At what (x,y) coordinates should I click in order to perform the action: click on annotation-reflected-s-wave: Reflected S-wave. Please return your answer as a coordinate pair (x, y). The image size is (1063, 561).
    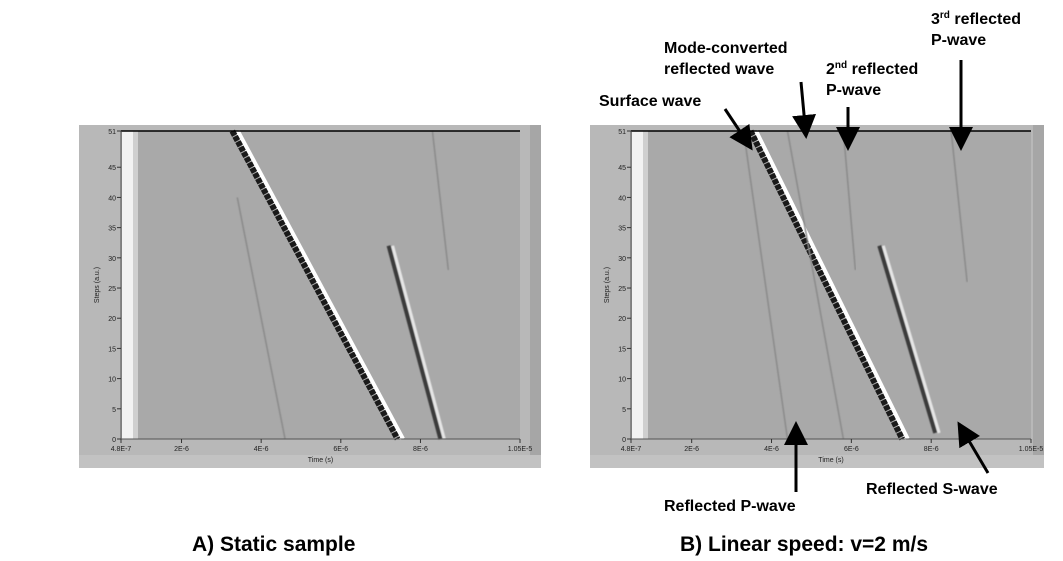
    Looking at the image, I should click on (932, 489).